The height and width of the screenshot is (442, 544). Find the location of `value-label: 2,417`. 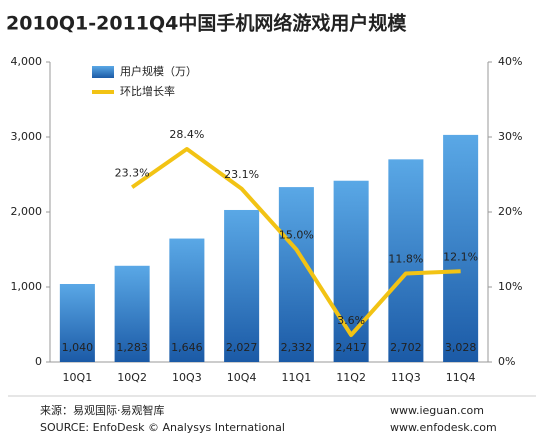

value-label: 2,417 is located at coordinates (351, 347).